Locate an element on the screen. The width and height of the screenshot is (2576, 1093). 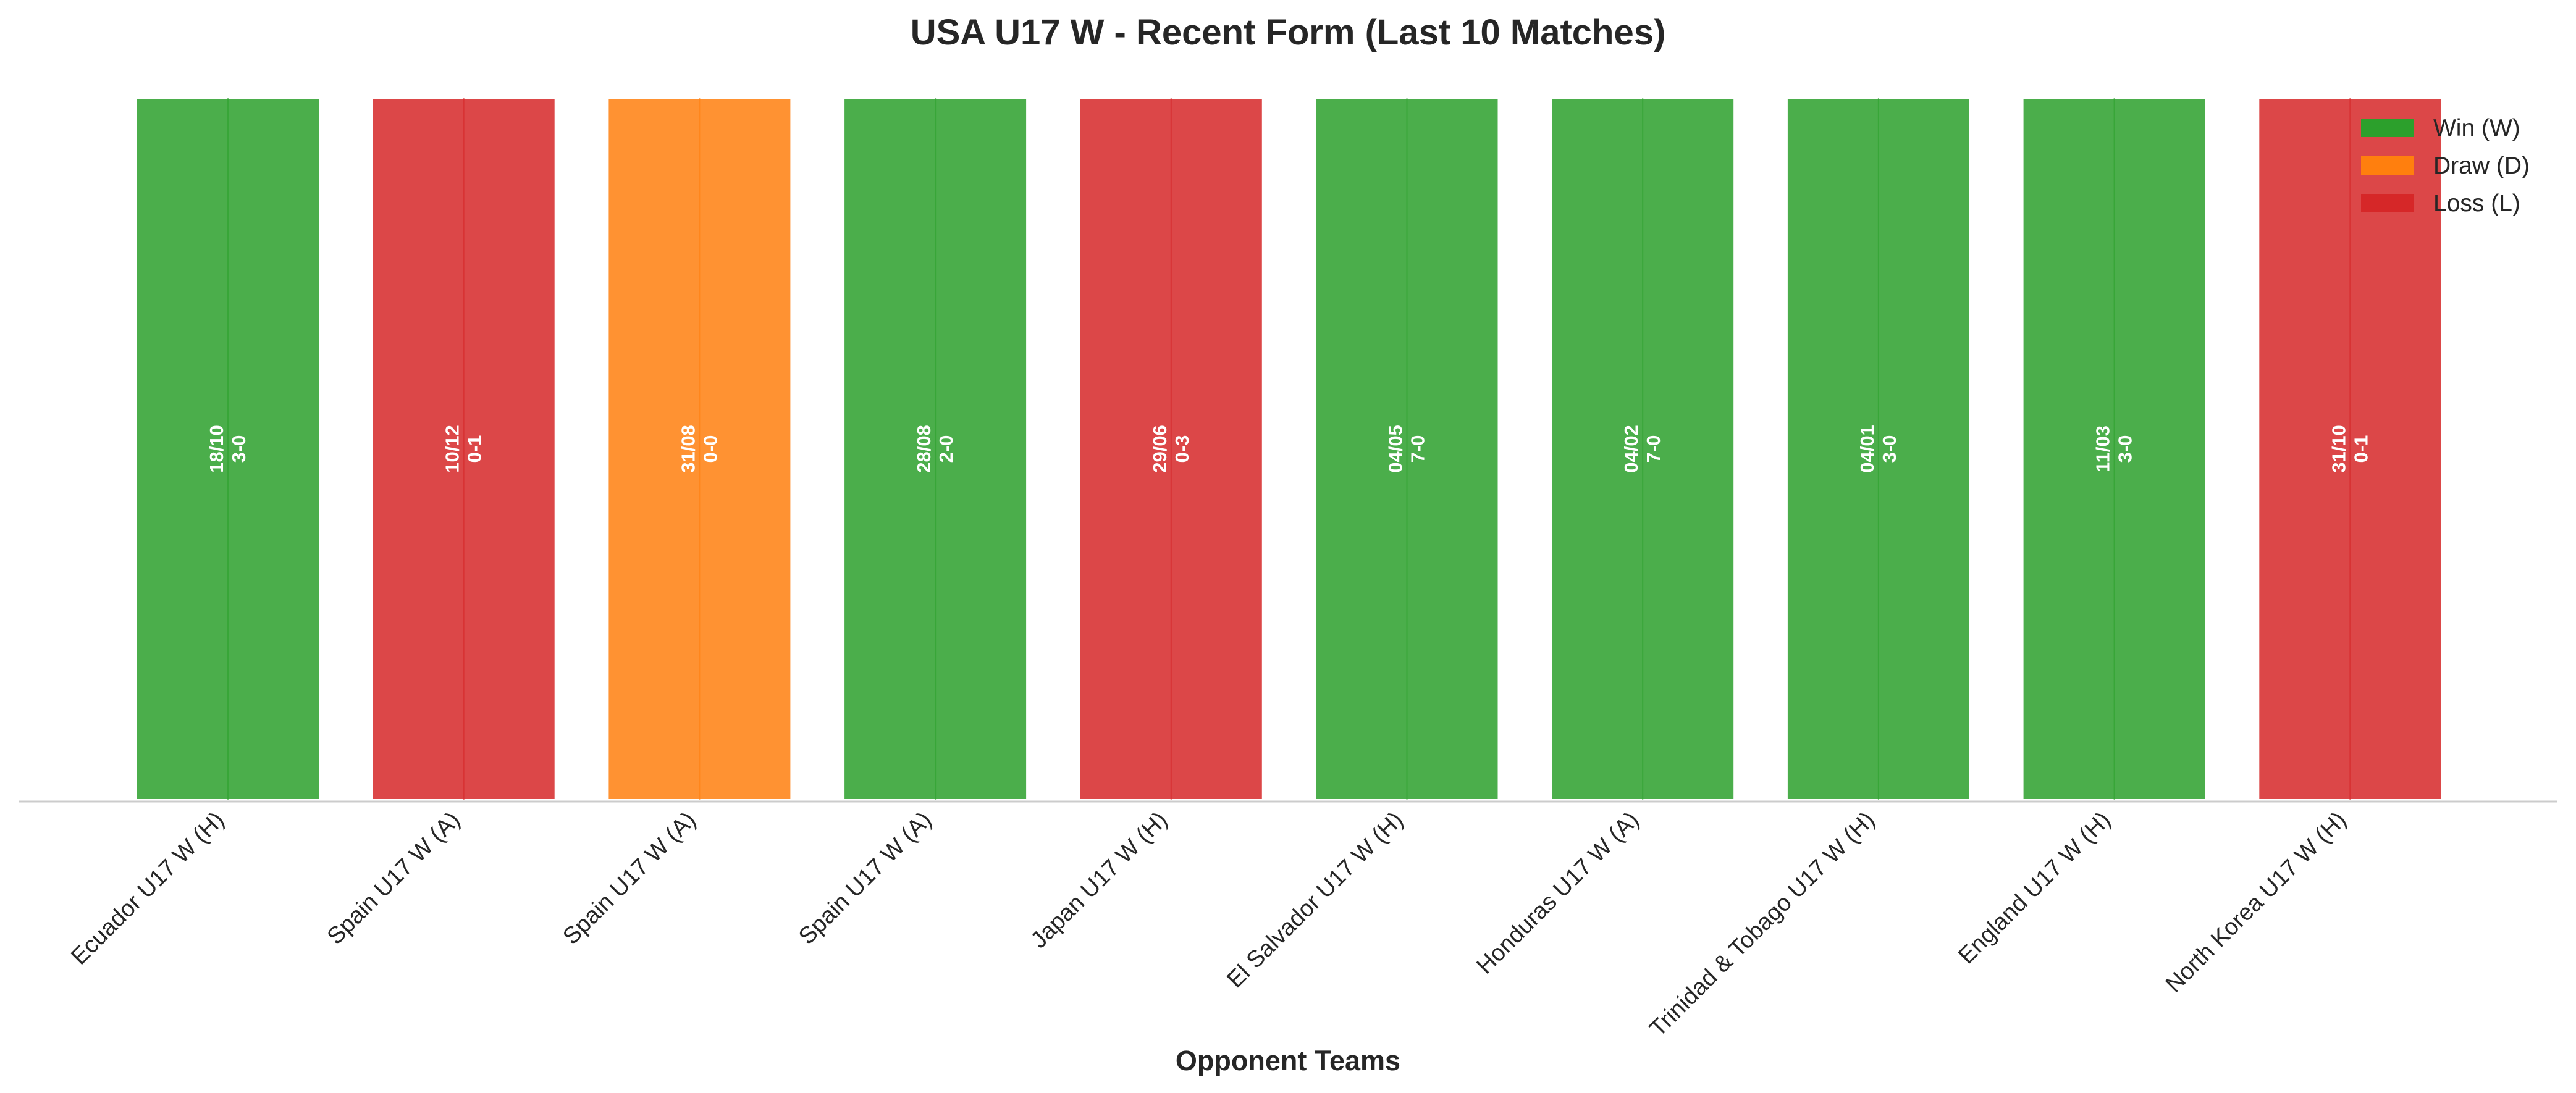
bar-data-label: 04/057-0 is located at coordinates (1407, 449).